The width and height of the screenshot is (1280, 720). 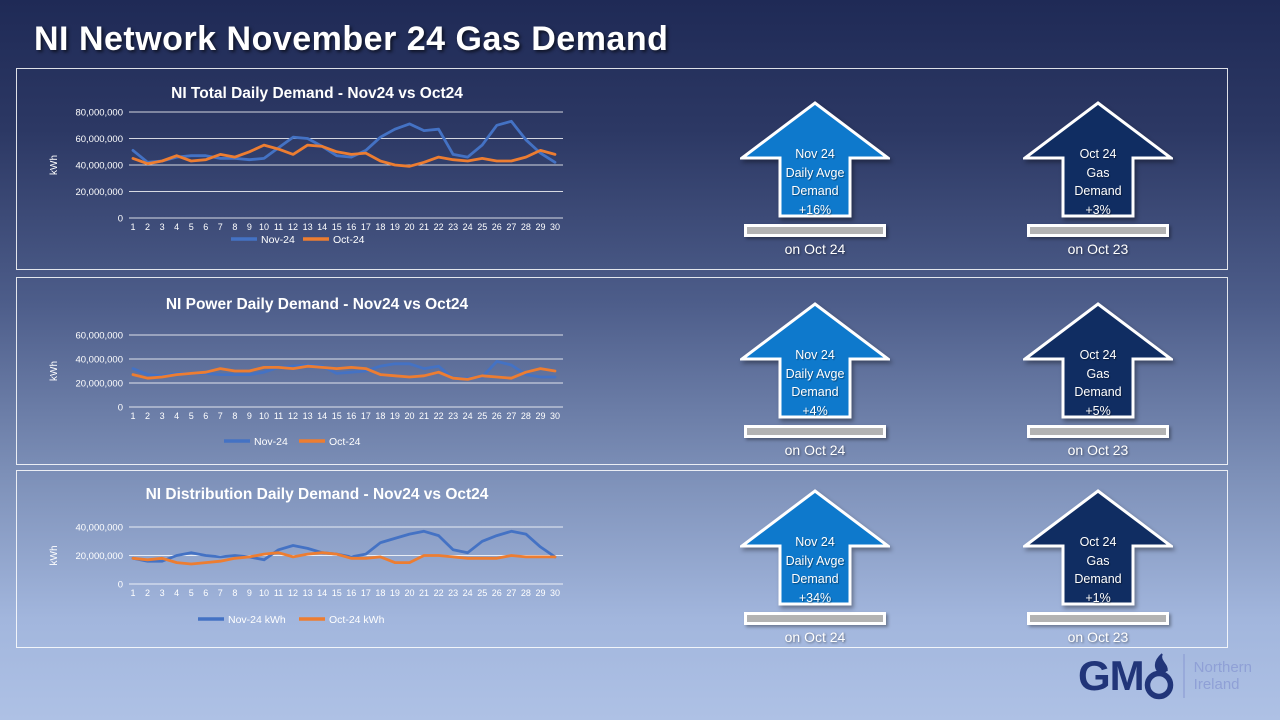 I want to click on arrow-line: +5%, so click(x=1098, y=410).